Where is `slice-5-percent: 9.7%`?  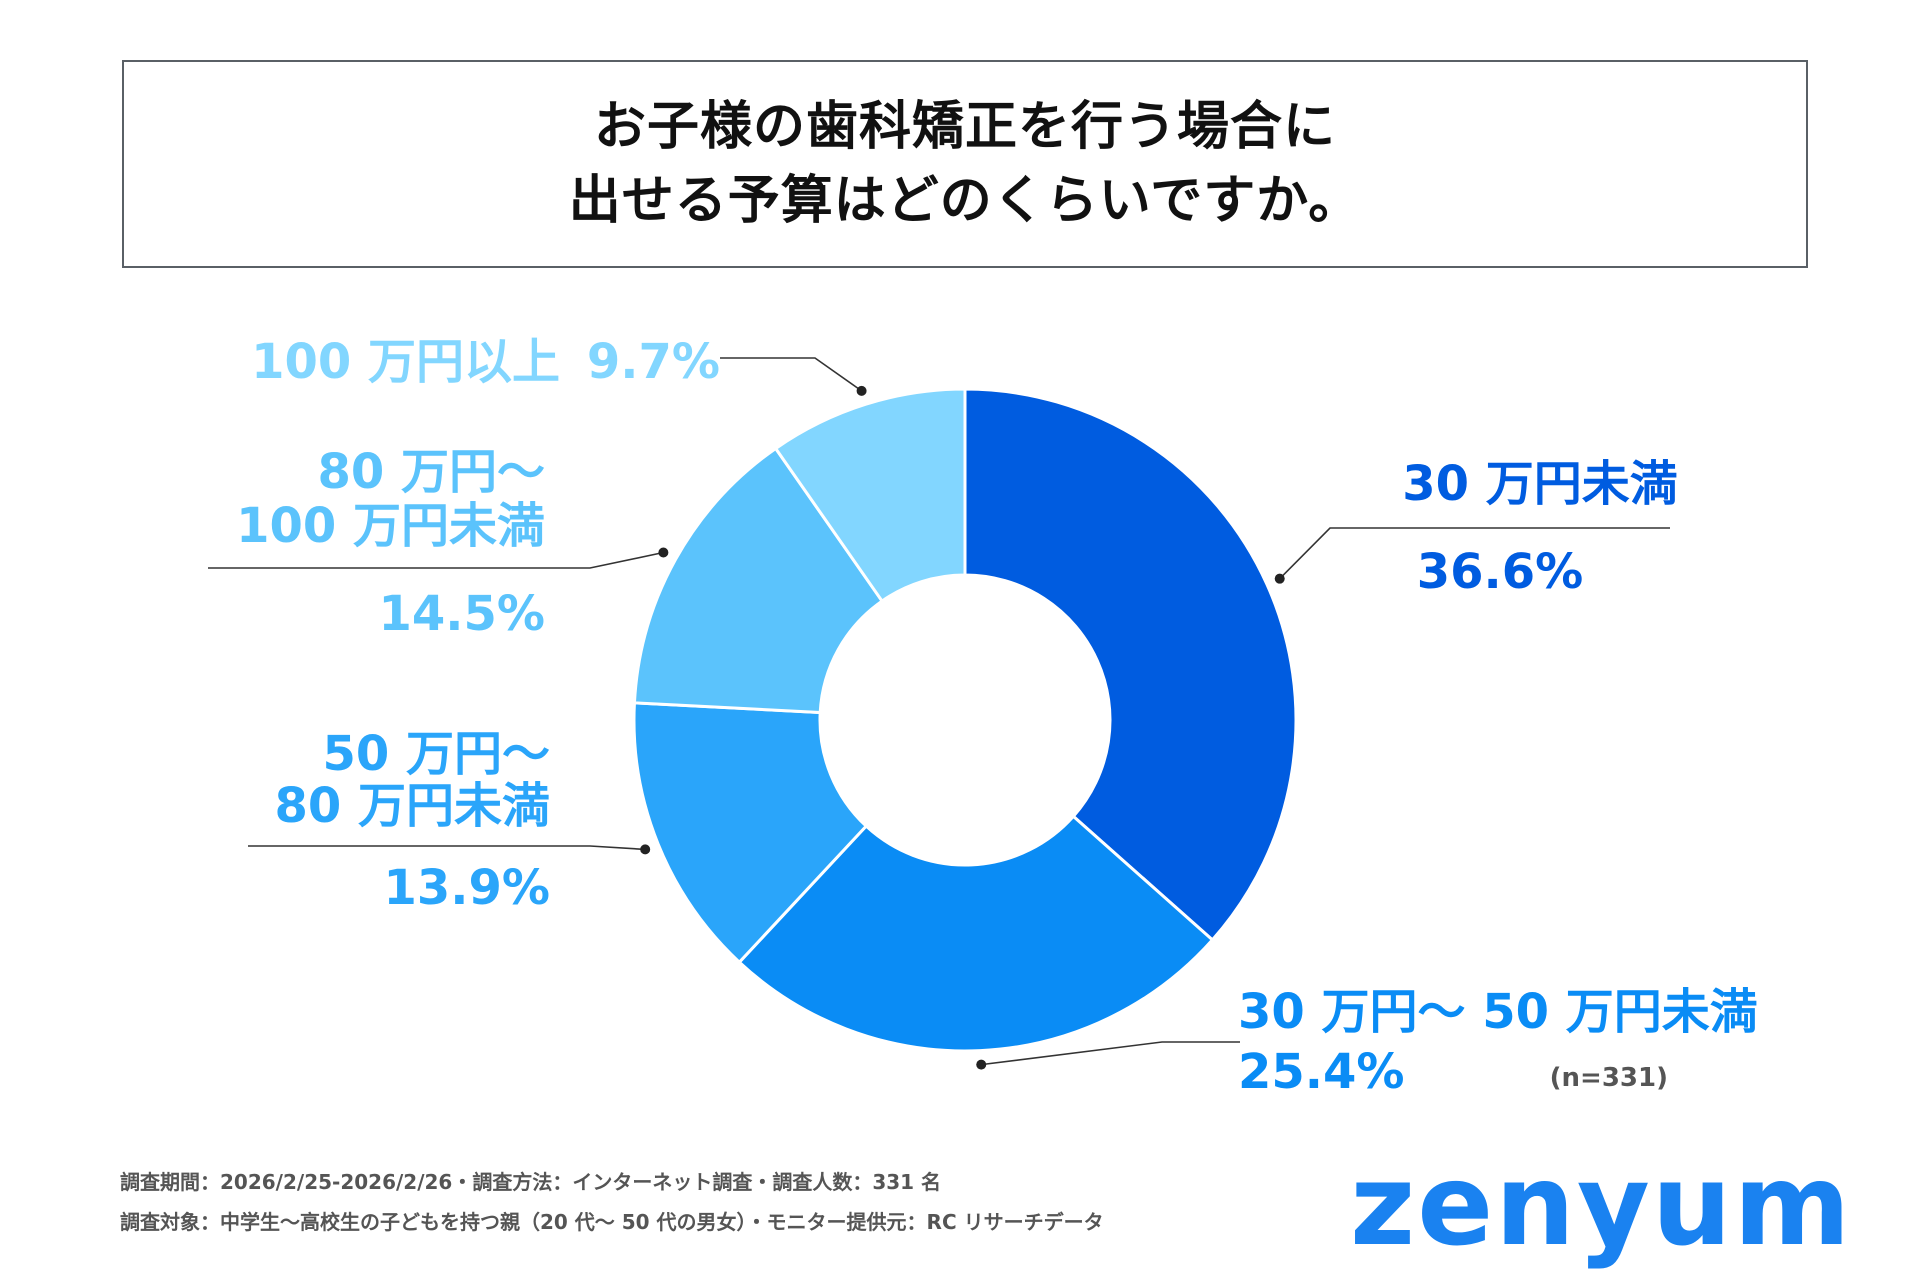 slice-5-percent: 9.7% is located at coordinates (653, 362).